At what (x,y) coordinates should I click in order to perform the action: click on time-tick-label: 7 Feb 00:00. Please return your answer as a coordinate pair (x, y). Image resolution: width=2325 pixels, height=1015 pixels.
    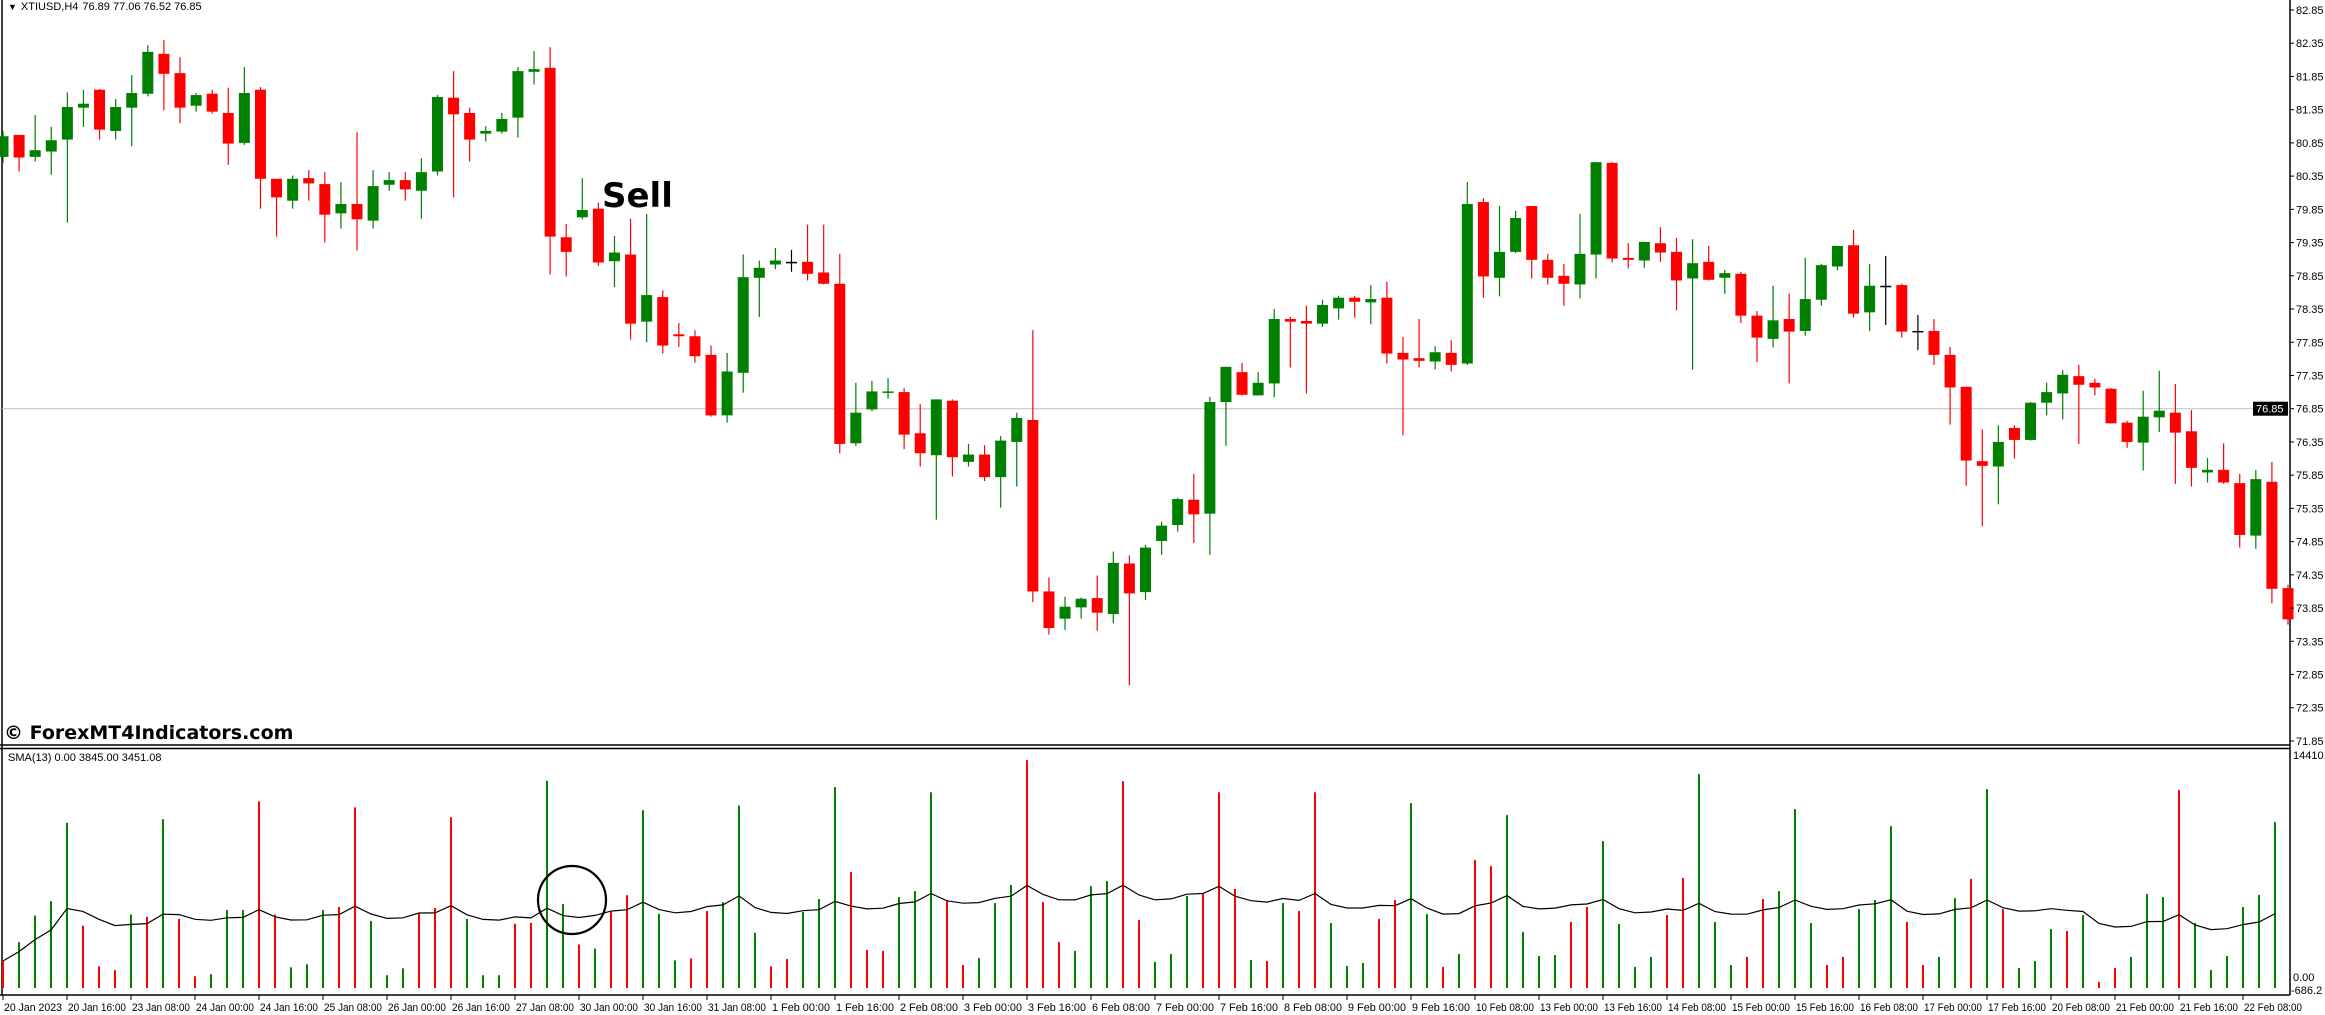
    Looking at the image, I should click on (1185, 1008).